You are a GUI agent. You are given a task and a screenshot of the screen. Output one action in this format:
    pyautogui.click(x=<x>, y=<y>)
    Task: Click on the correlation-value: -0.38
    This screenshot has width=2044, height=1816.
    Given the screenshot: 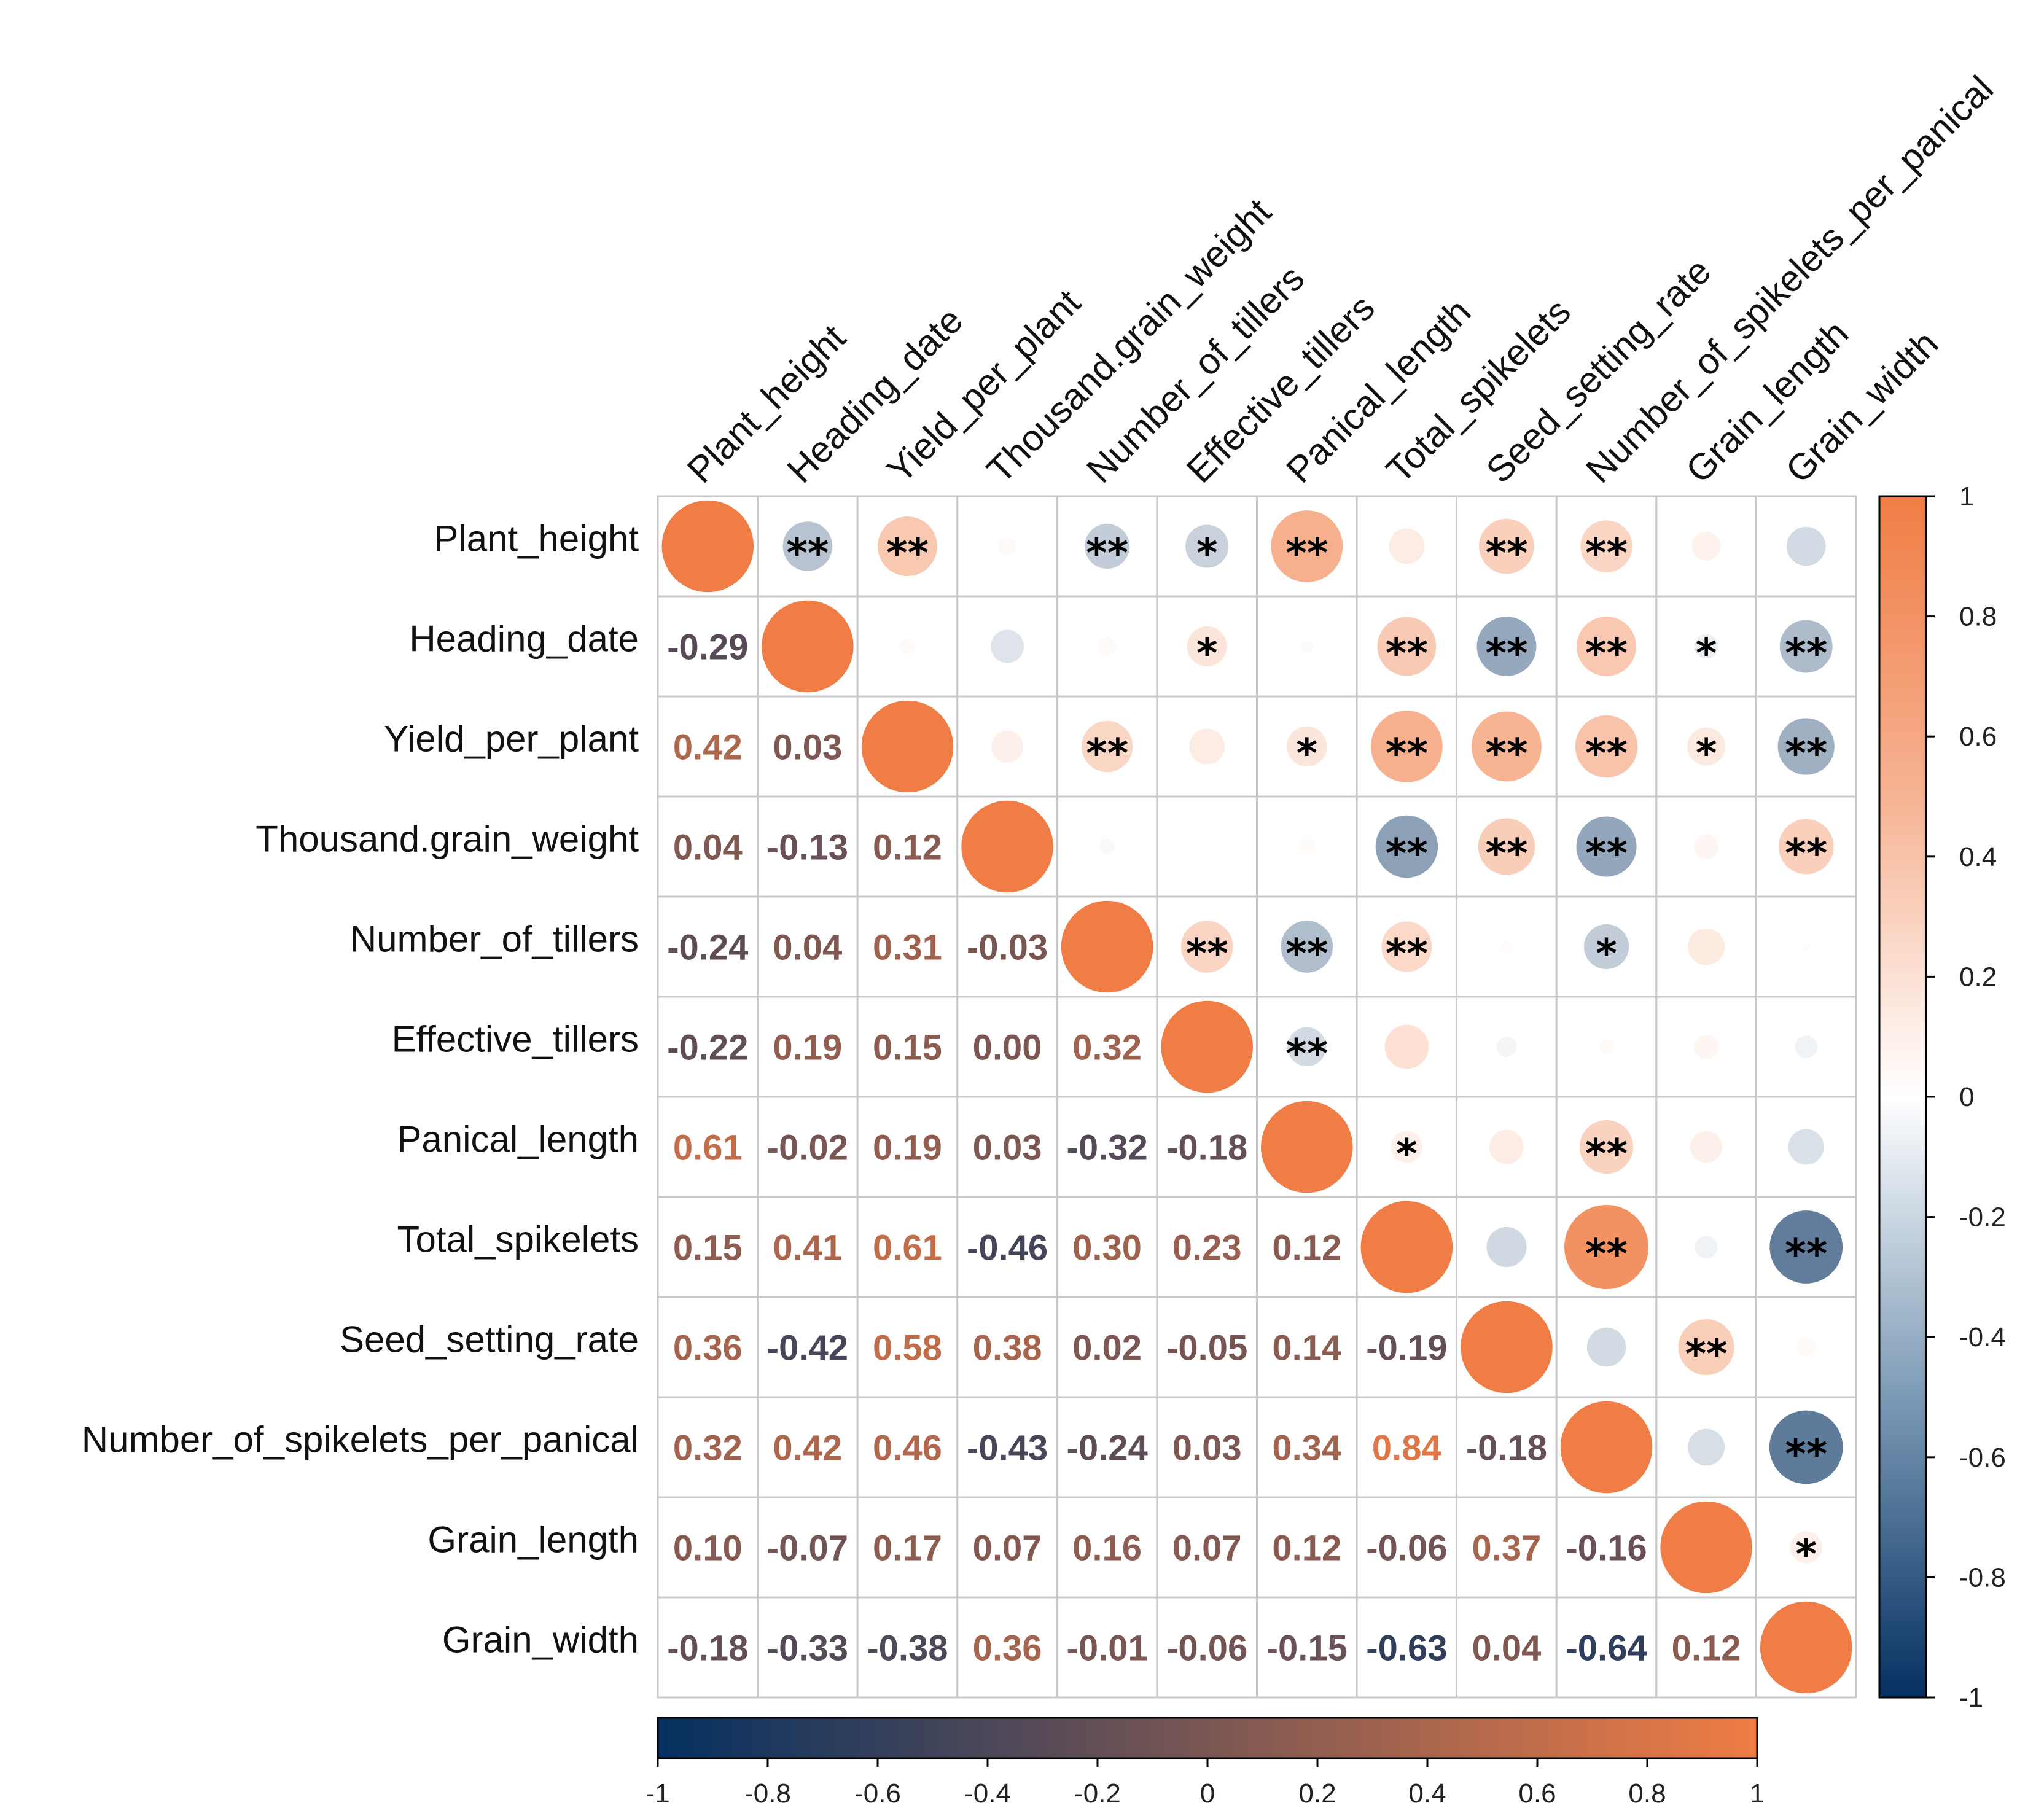 What is the action you would take?
    pyautogui.click(x=907, y=1649)
    